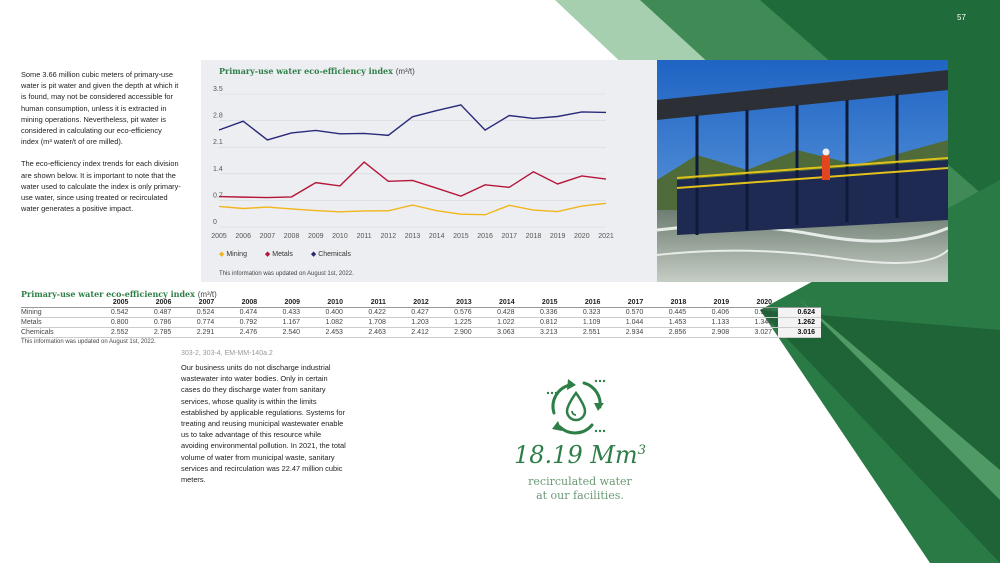 The height and width of the screenshot is (563, 1000). I want to click on stat-label: recirculated water at our facilities., so click(580, 489).